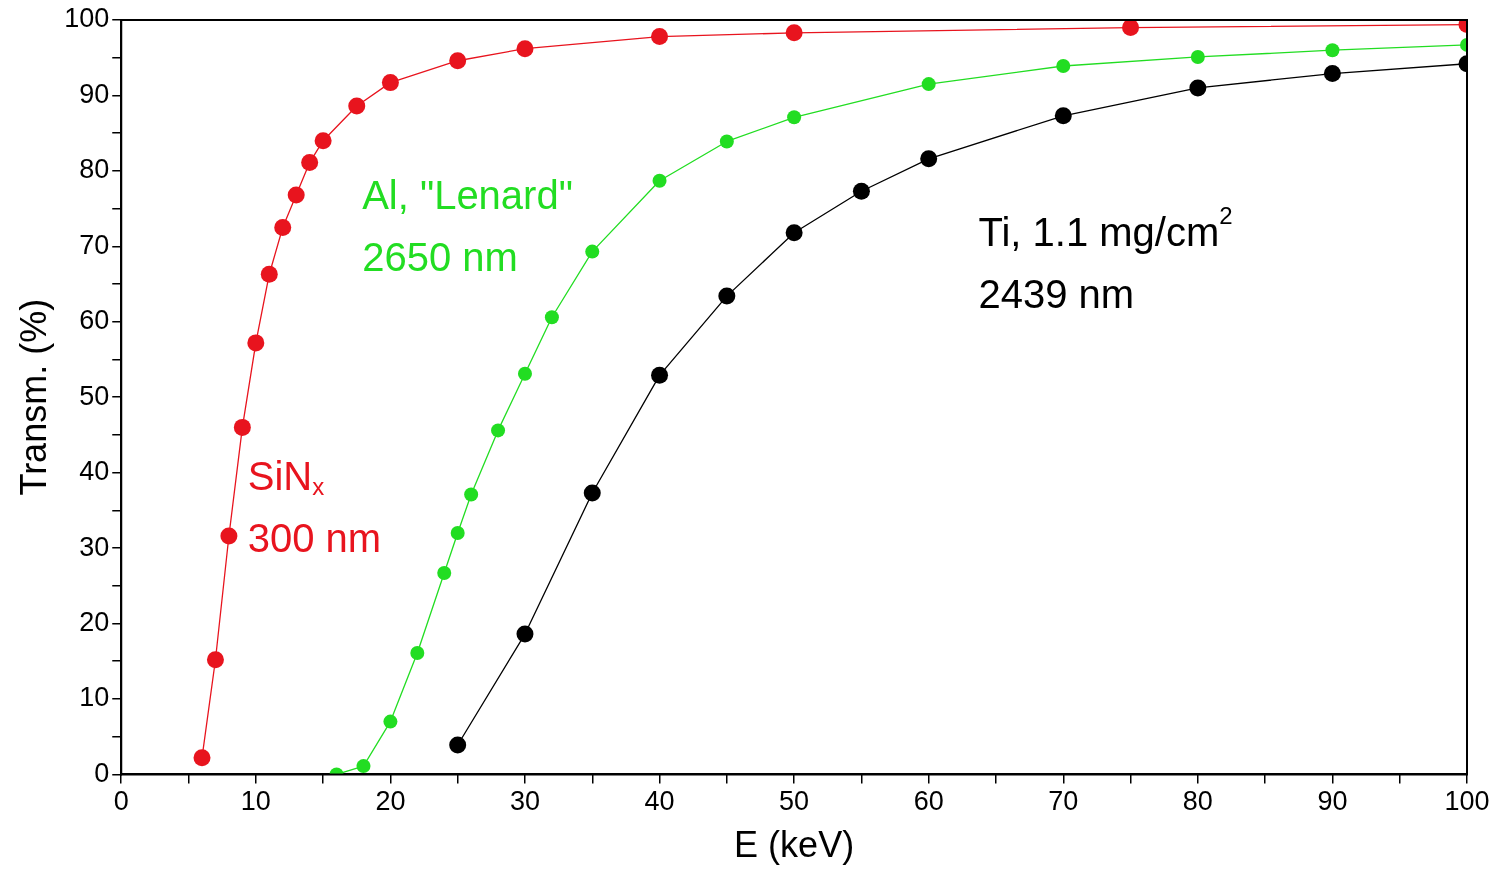 The width and height of the screenshot is (1507, 878). I want to click on x-tick-label: 80, so click(1197, 801).